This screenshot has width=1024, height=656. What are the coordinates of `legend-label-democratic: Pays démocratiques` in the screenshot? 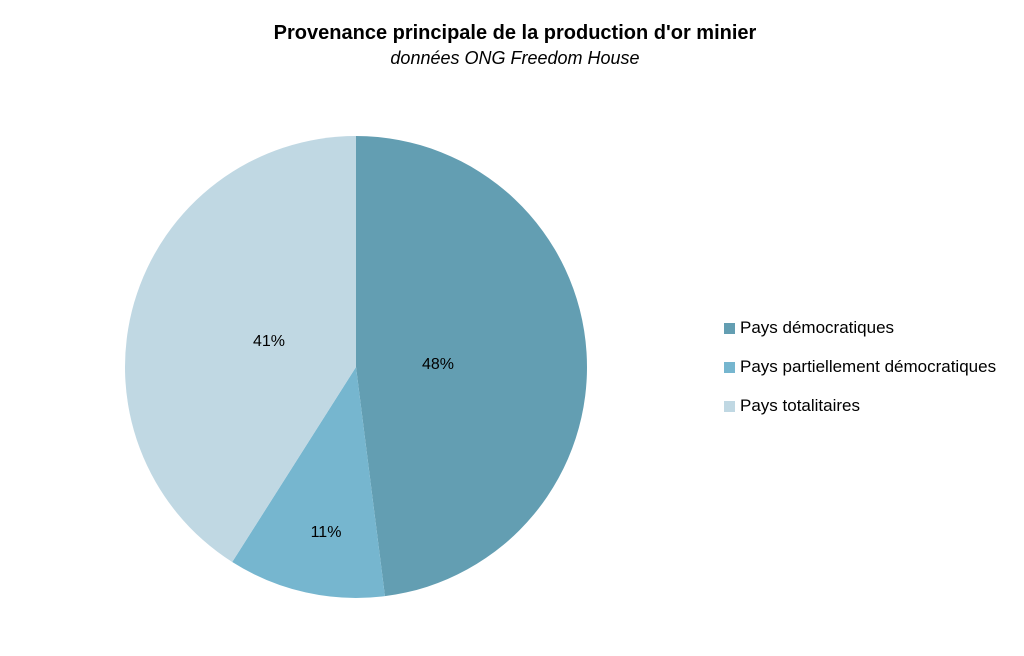 It's located at (817, 327).